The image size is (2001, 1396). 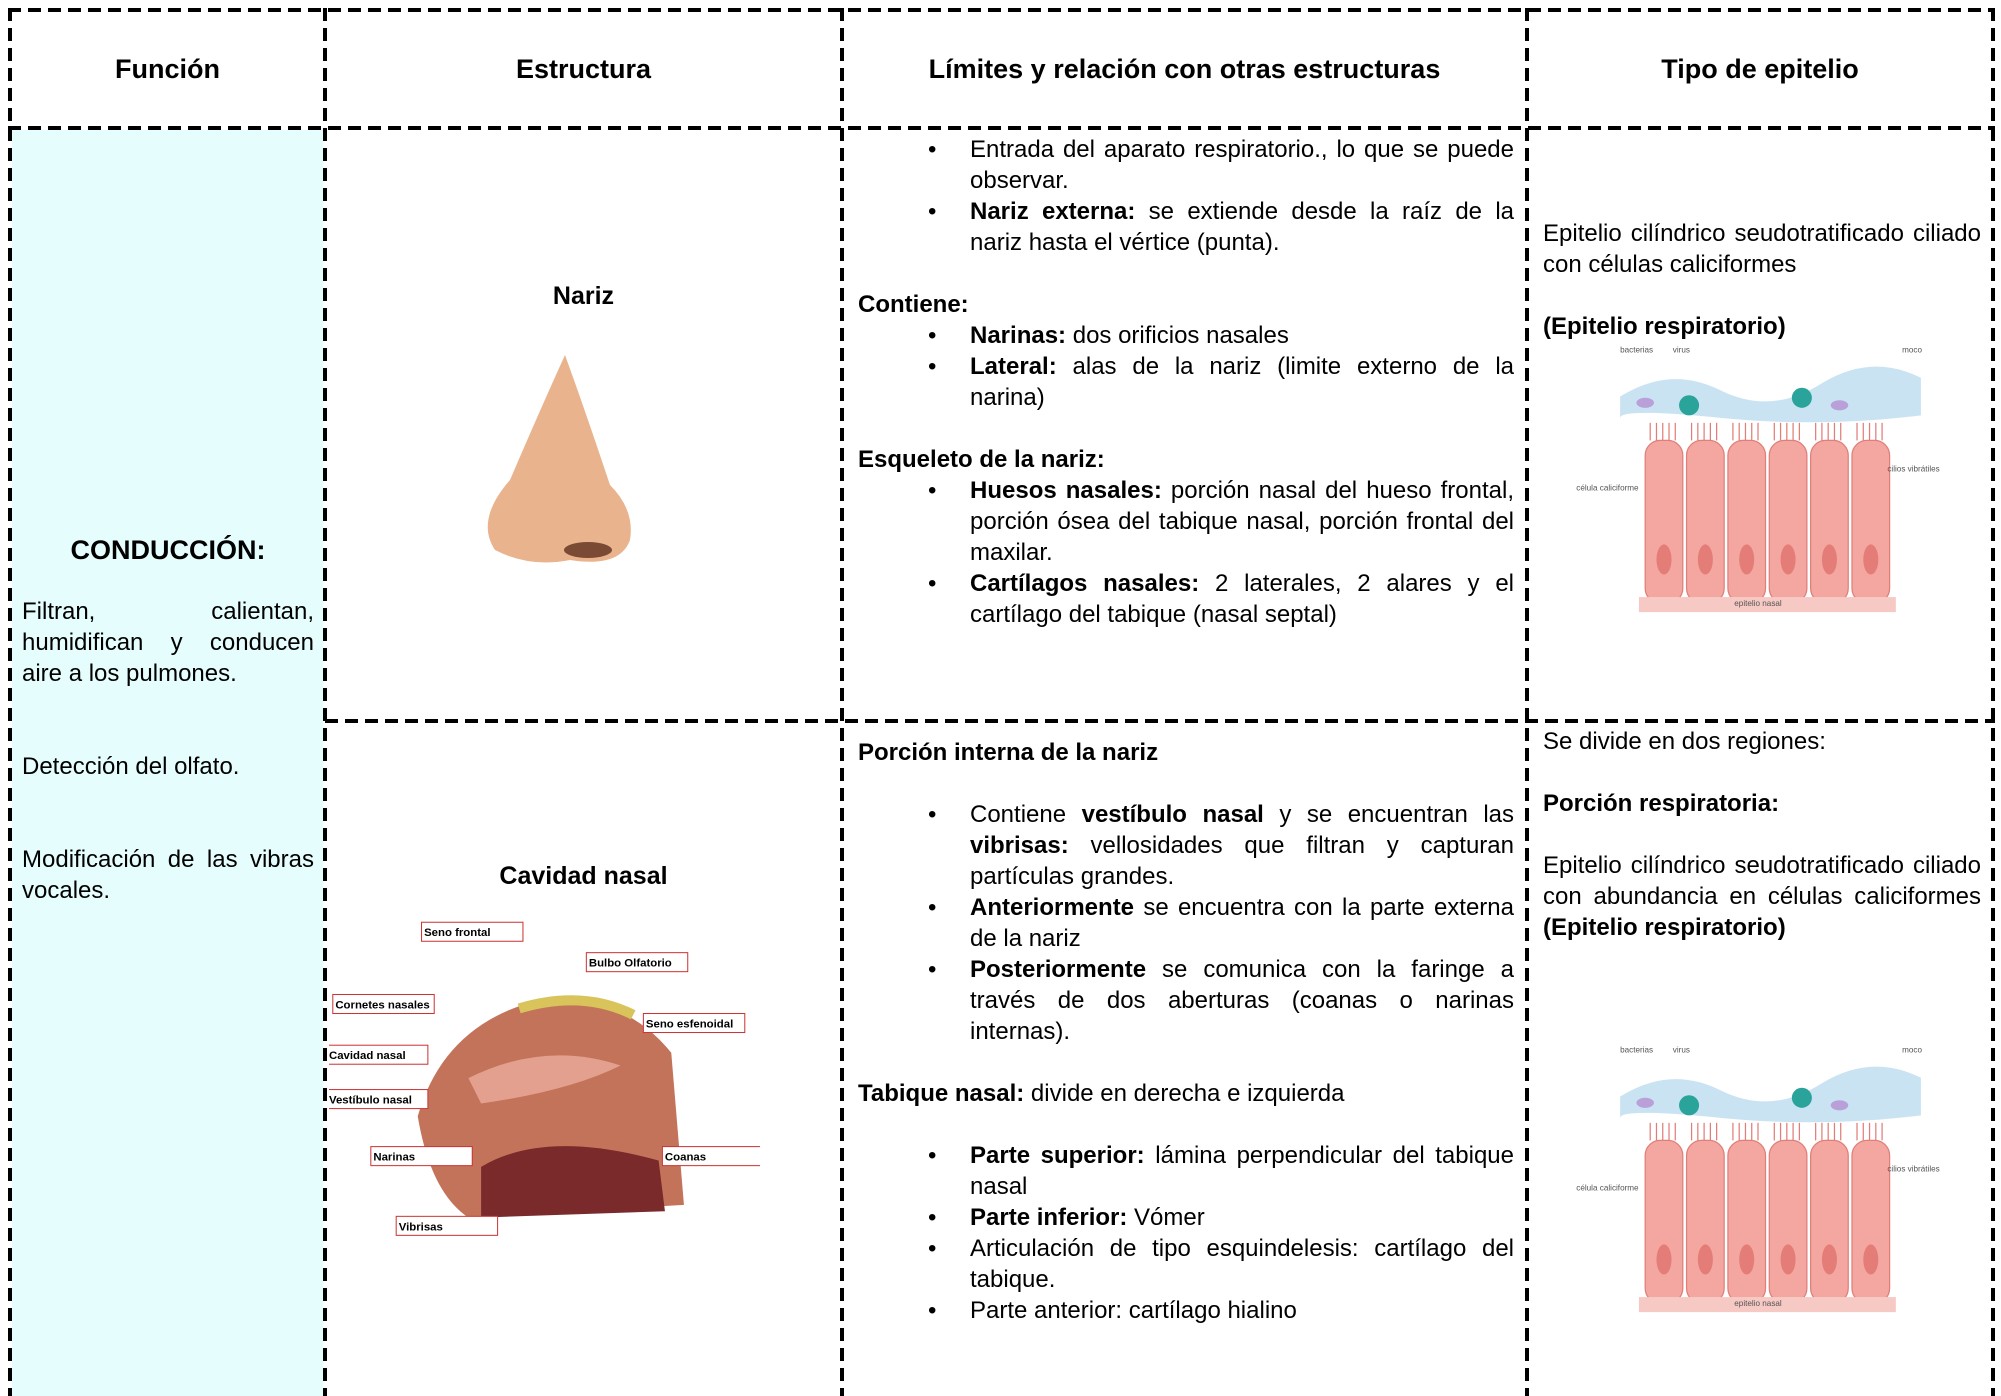 What do you see at coordinates (1186, 459) in the screenshot?
I see `paragraph: Esqueleto de la nariz:` at bounding box center [1186, 459].